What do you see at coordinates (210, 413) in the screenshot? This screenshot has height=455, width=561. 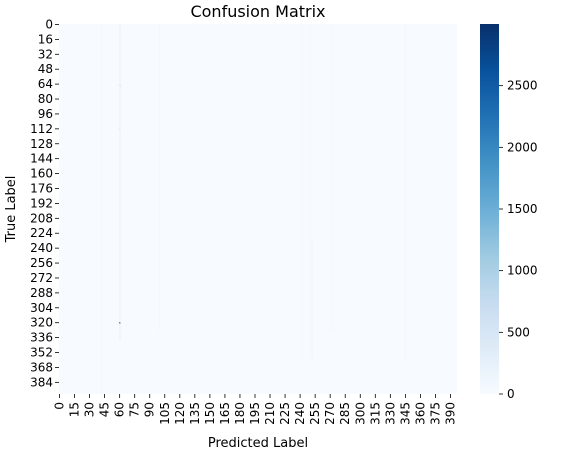 I see `x-tick-label: 150` at bounding box center [210, 413].